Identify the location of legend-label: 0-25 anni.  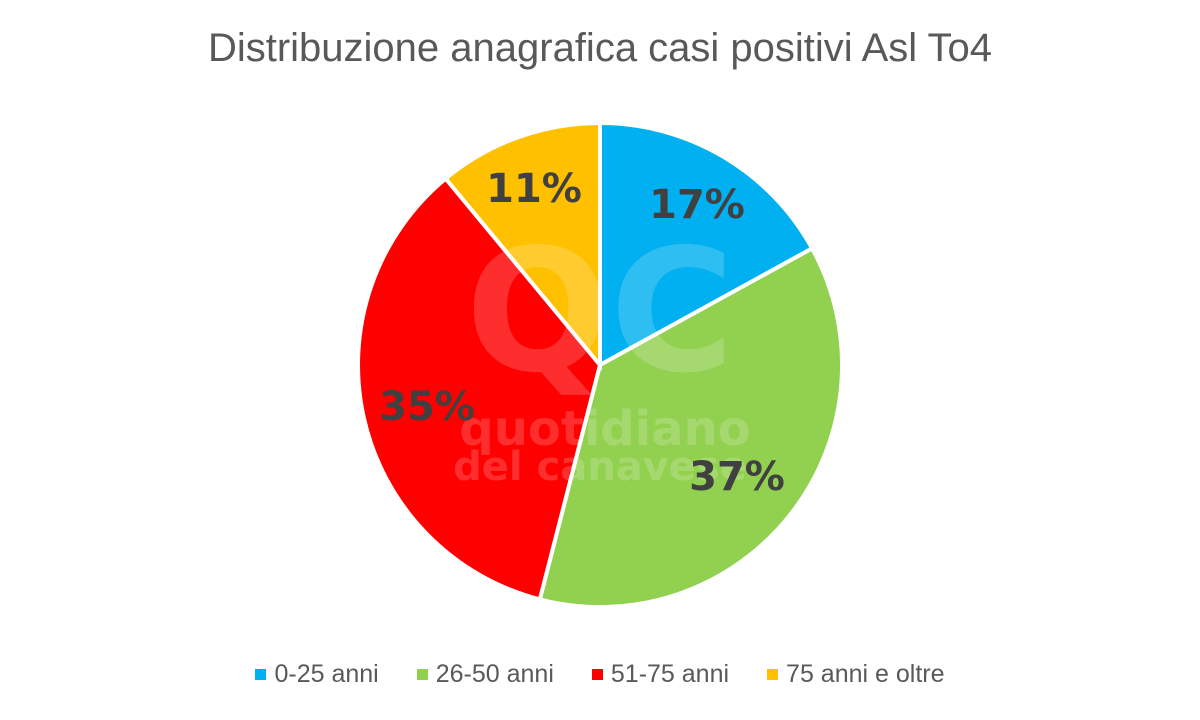
(326, 674).